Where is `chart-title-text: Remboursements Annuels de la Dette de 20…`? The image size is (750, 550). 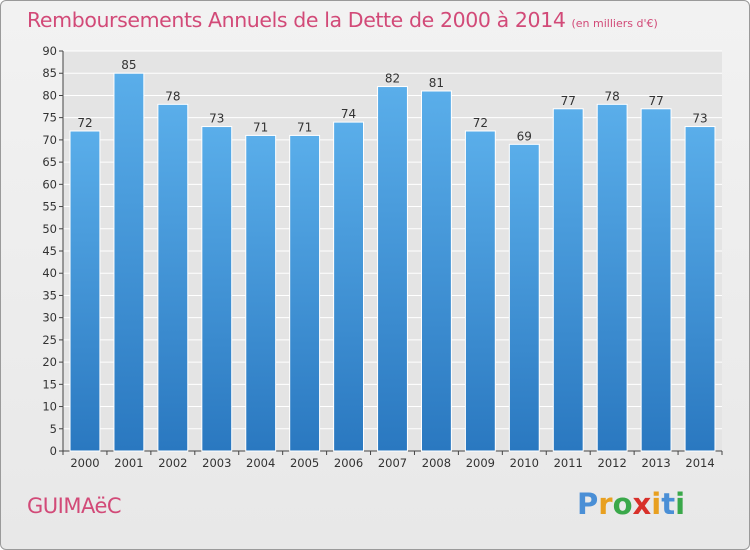 chart-title-text: Remboursements Annuels de la Dette de 20… is located at coordinates (296, 20).